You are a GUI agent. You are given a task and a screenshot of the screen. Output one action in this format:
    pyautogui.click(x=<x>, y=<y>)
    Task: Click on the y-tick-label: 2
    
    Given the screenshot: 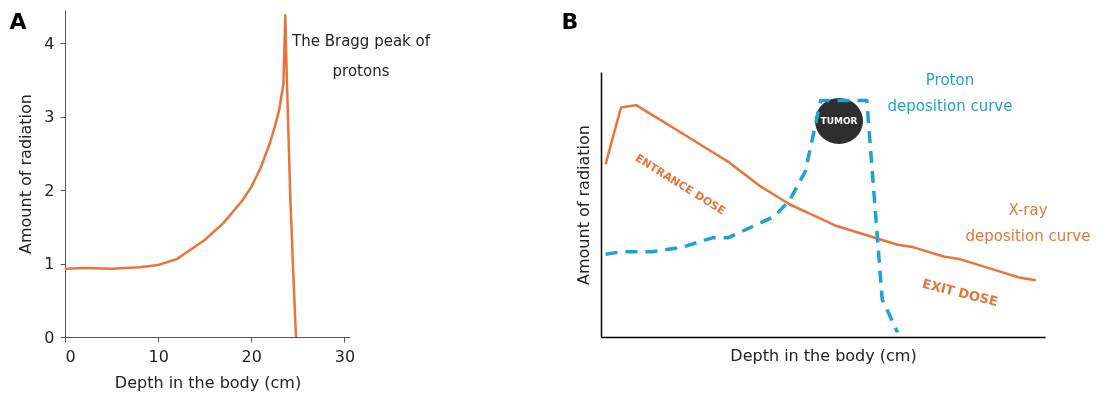 What is the action you would take?
    pyautogui.click(x=49, y=190)
    